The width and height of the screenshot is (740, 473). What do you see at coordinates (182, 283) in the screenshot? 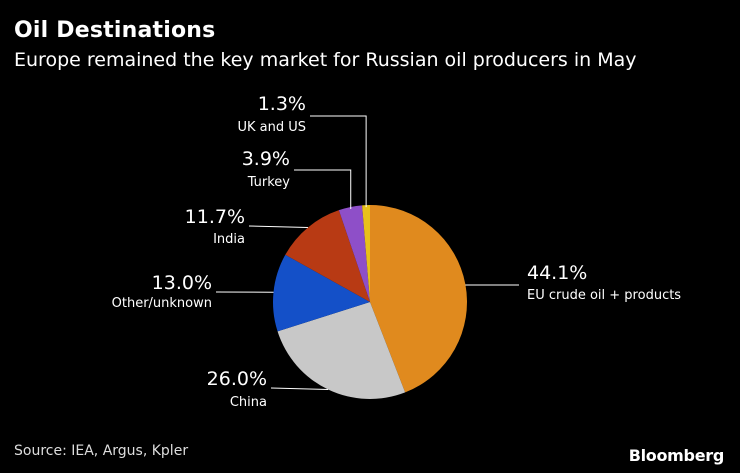
I see `slice-value-label: 13.0%` at bounding box center [182, 283].